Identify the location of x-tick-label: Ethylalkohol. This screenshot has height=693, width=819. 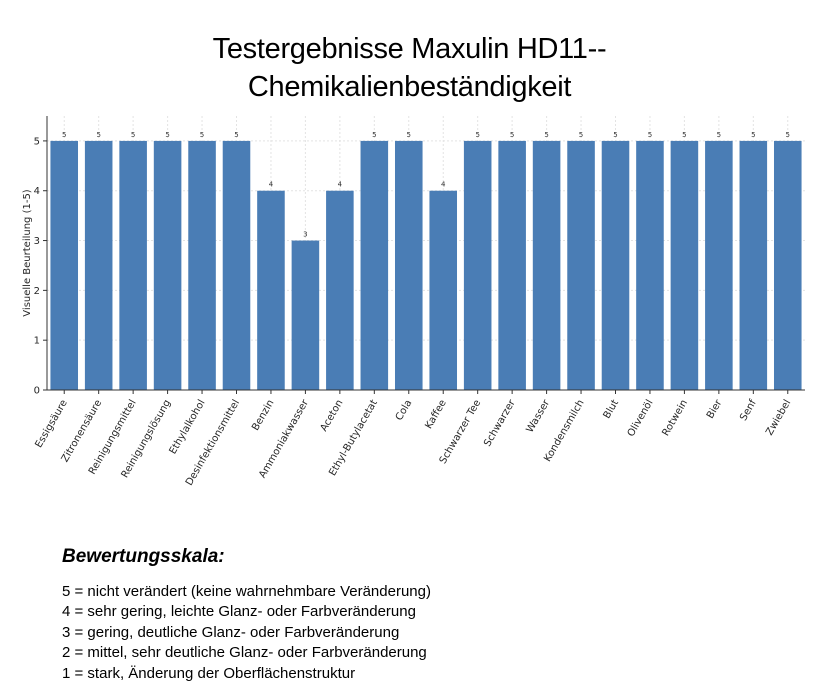
(188, 427).